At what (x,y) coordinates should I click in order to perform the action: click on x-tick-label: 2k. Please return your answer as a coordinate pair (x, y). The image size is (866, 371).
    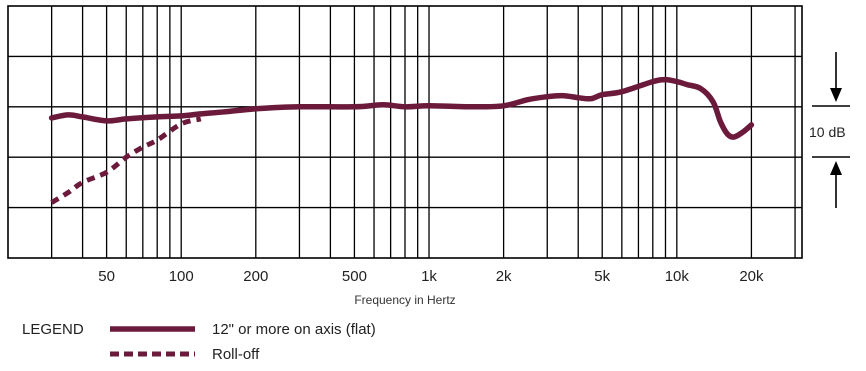
    Looking at the image, I should click on (504, 276).